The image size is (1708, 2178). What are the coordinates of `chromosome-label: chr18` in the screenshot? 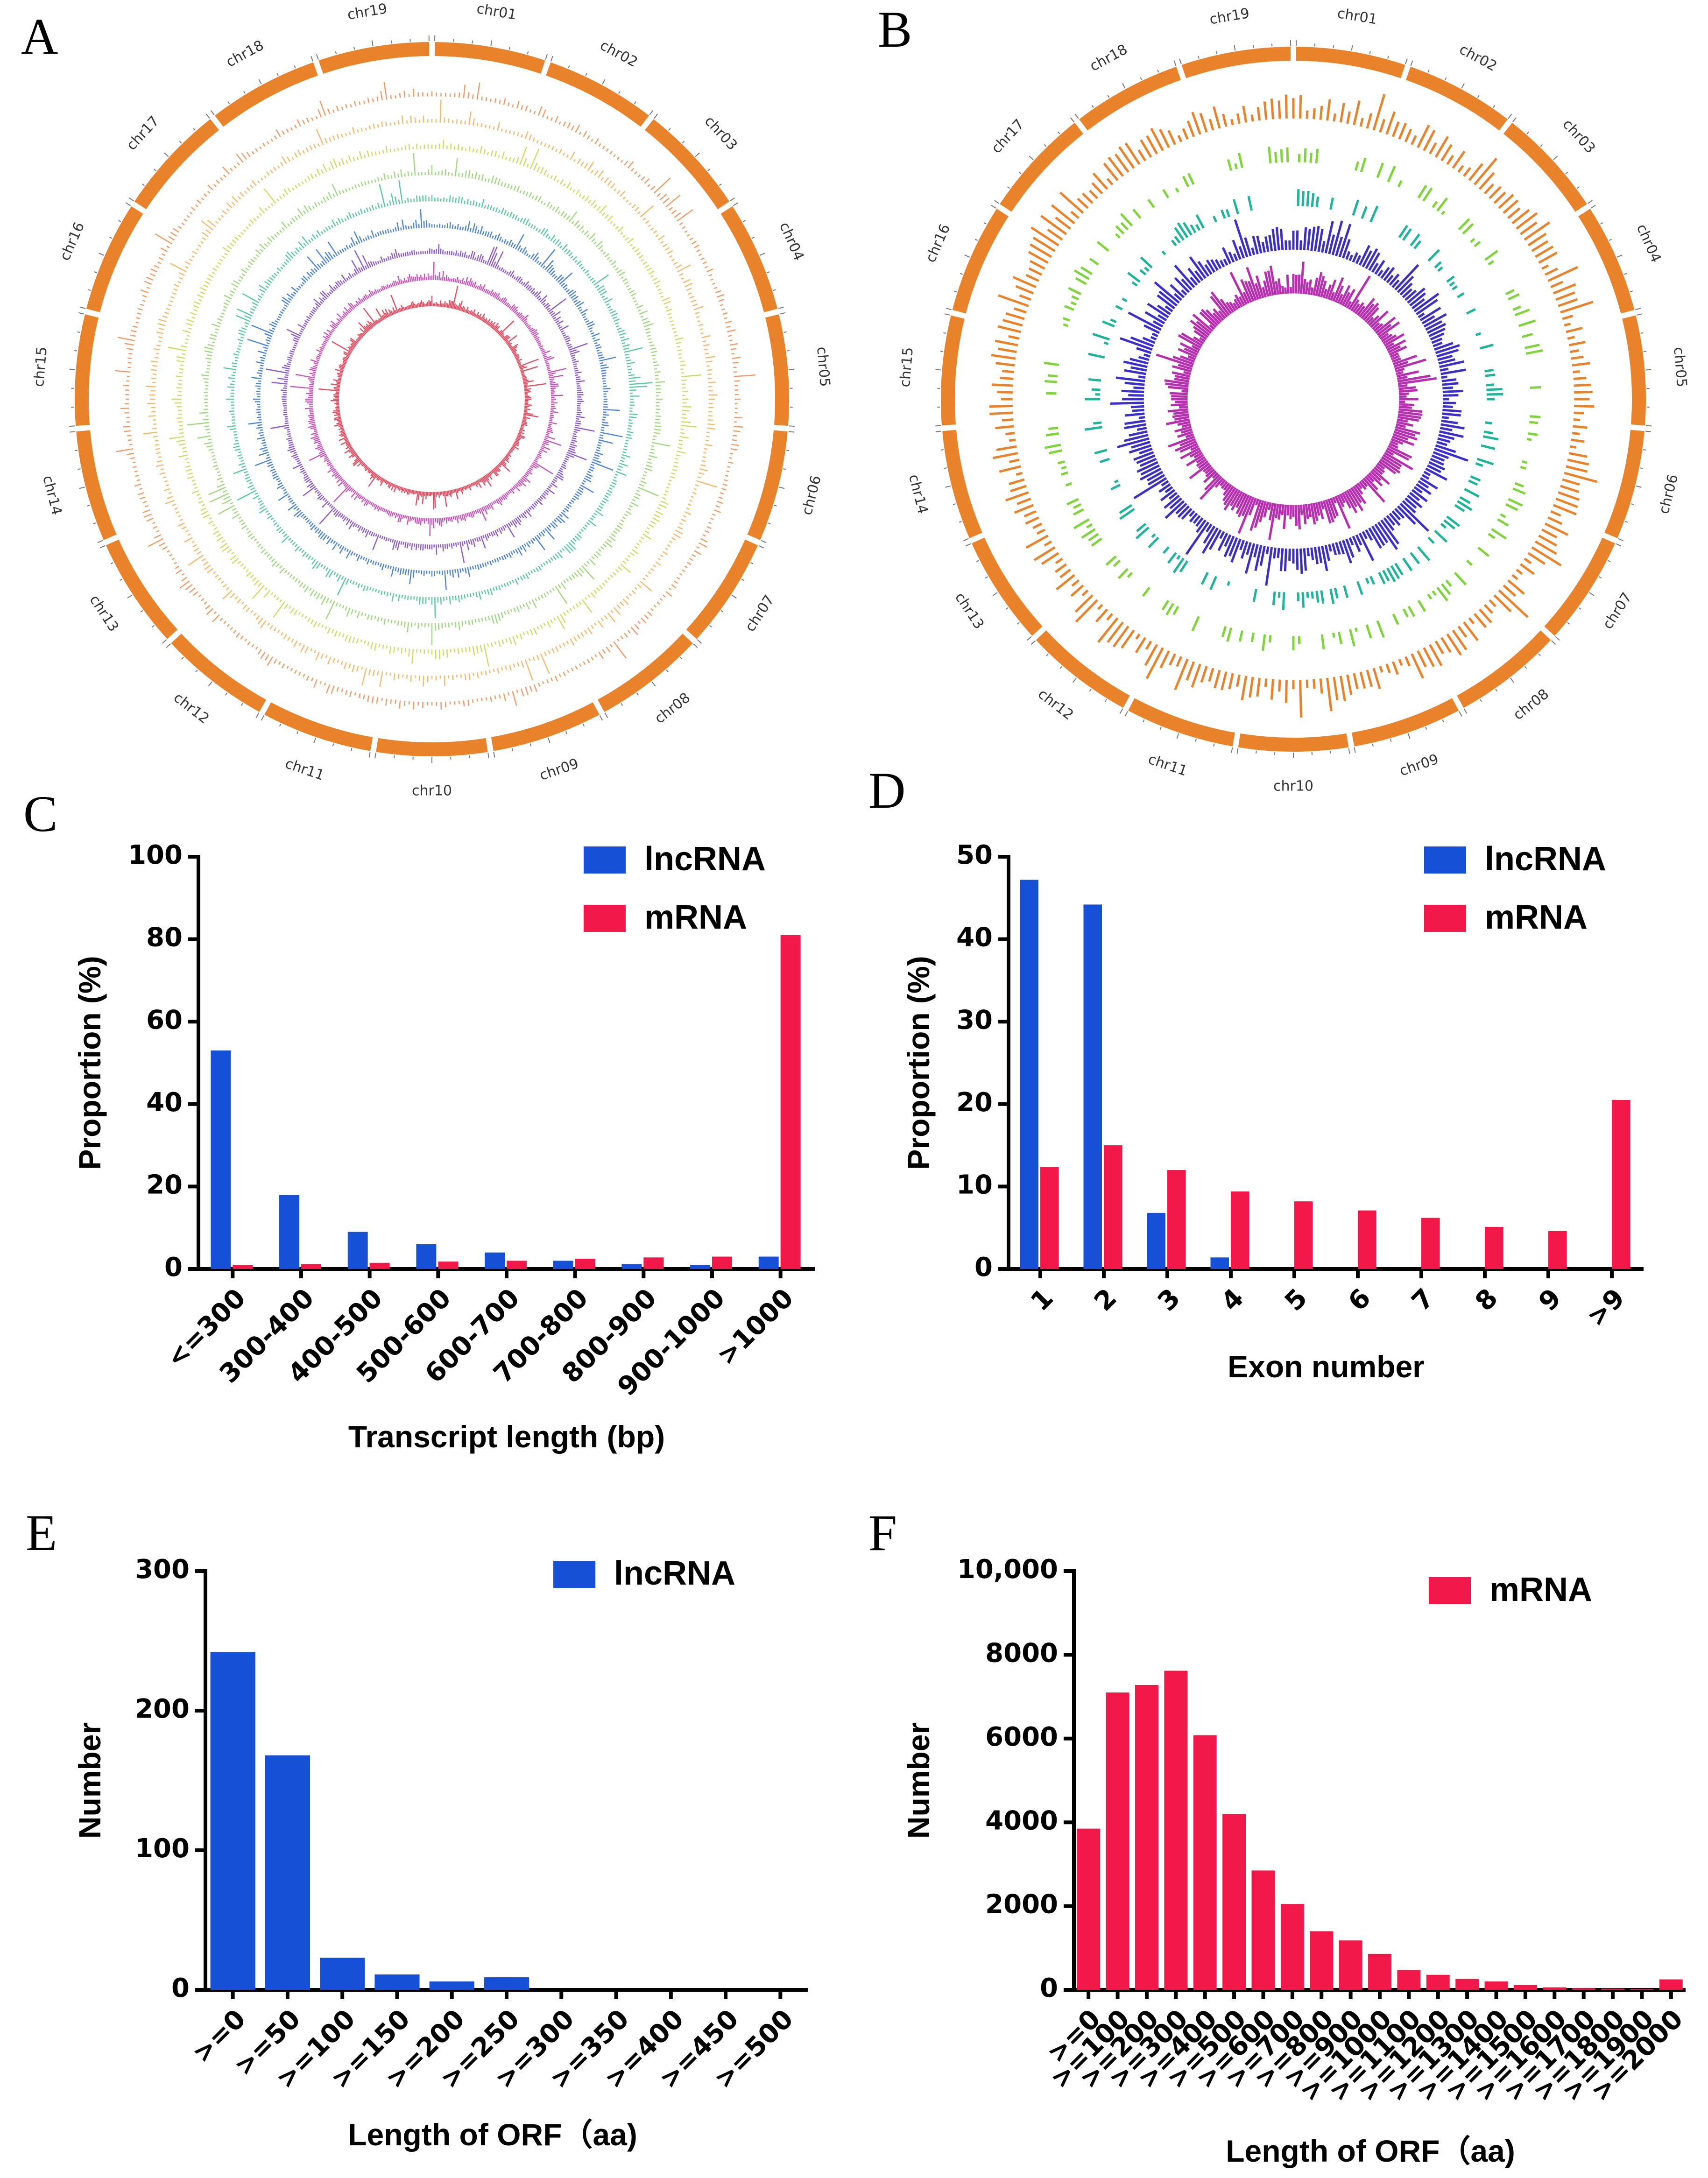 It's located at (245, 54).